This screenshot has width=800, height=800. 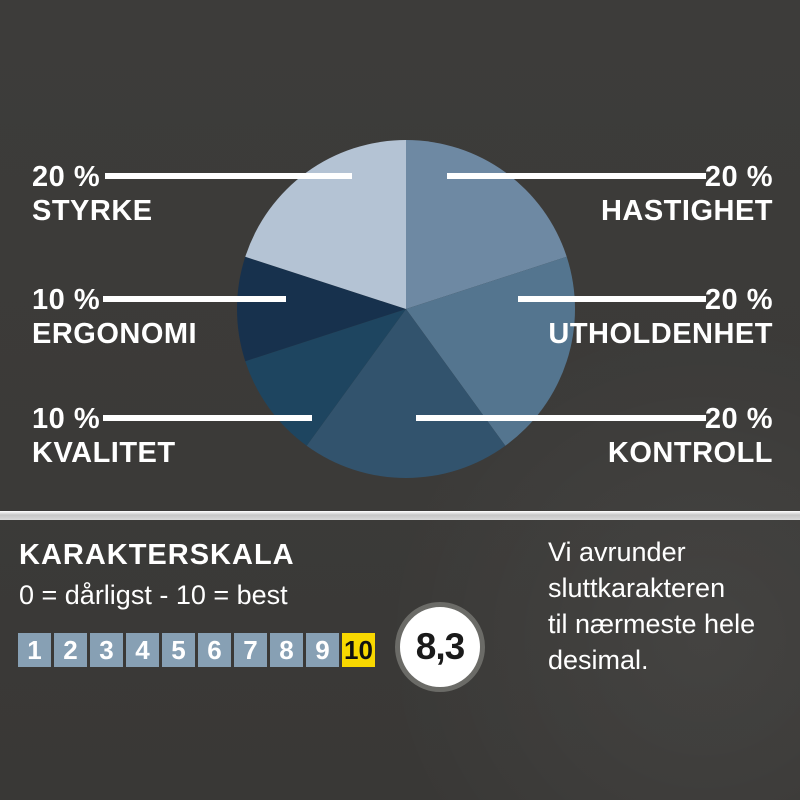 What do you see at coordinates (114, 317) in the screenshot?
I see `label-ergonomi: 10 % ERGONOMI` at bounding box center [114, 317].